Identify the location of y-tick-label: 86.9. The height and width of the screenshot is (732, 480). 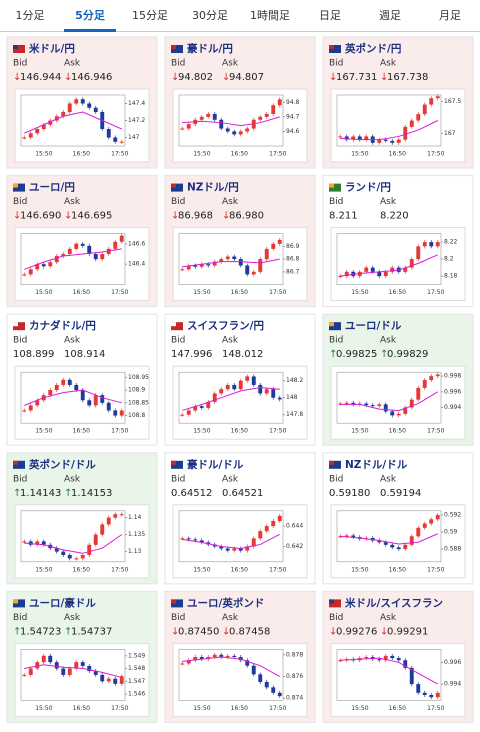
(293, 246).